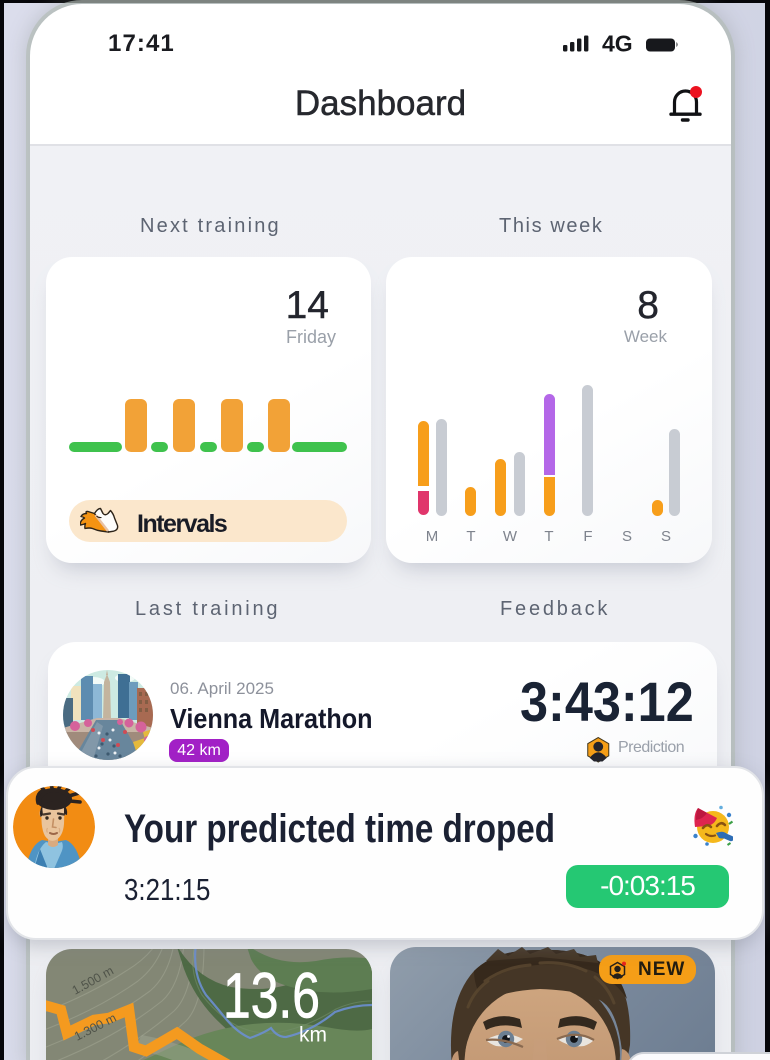 This screenshot has width=770, height=1060. What do you see at coordinates (617, 43) in the screenshot?
I see `svg-text: 4G` at bounding box center [617, 43].